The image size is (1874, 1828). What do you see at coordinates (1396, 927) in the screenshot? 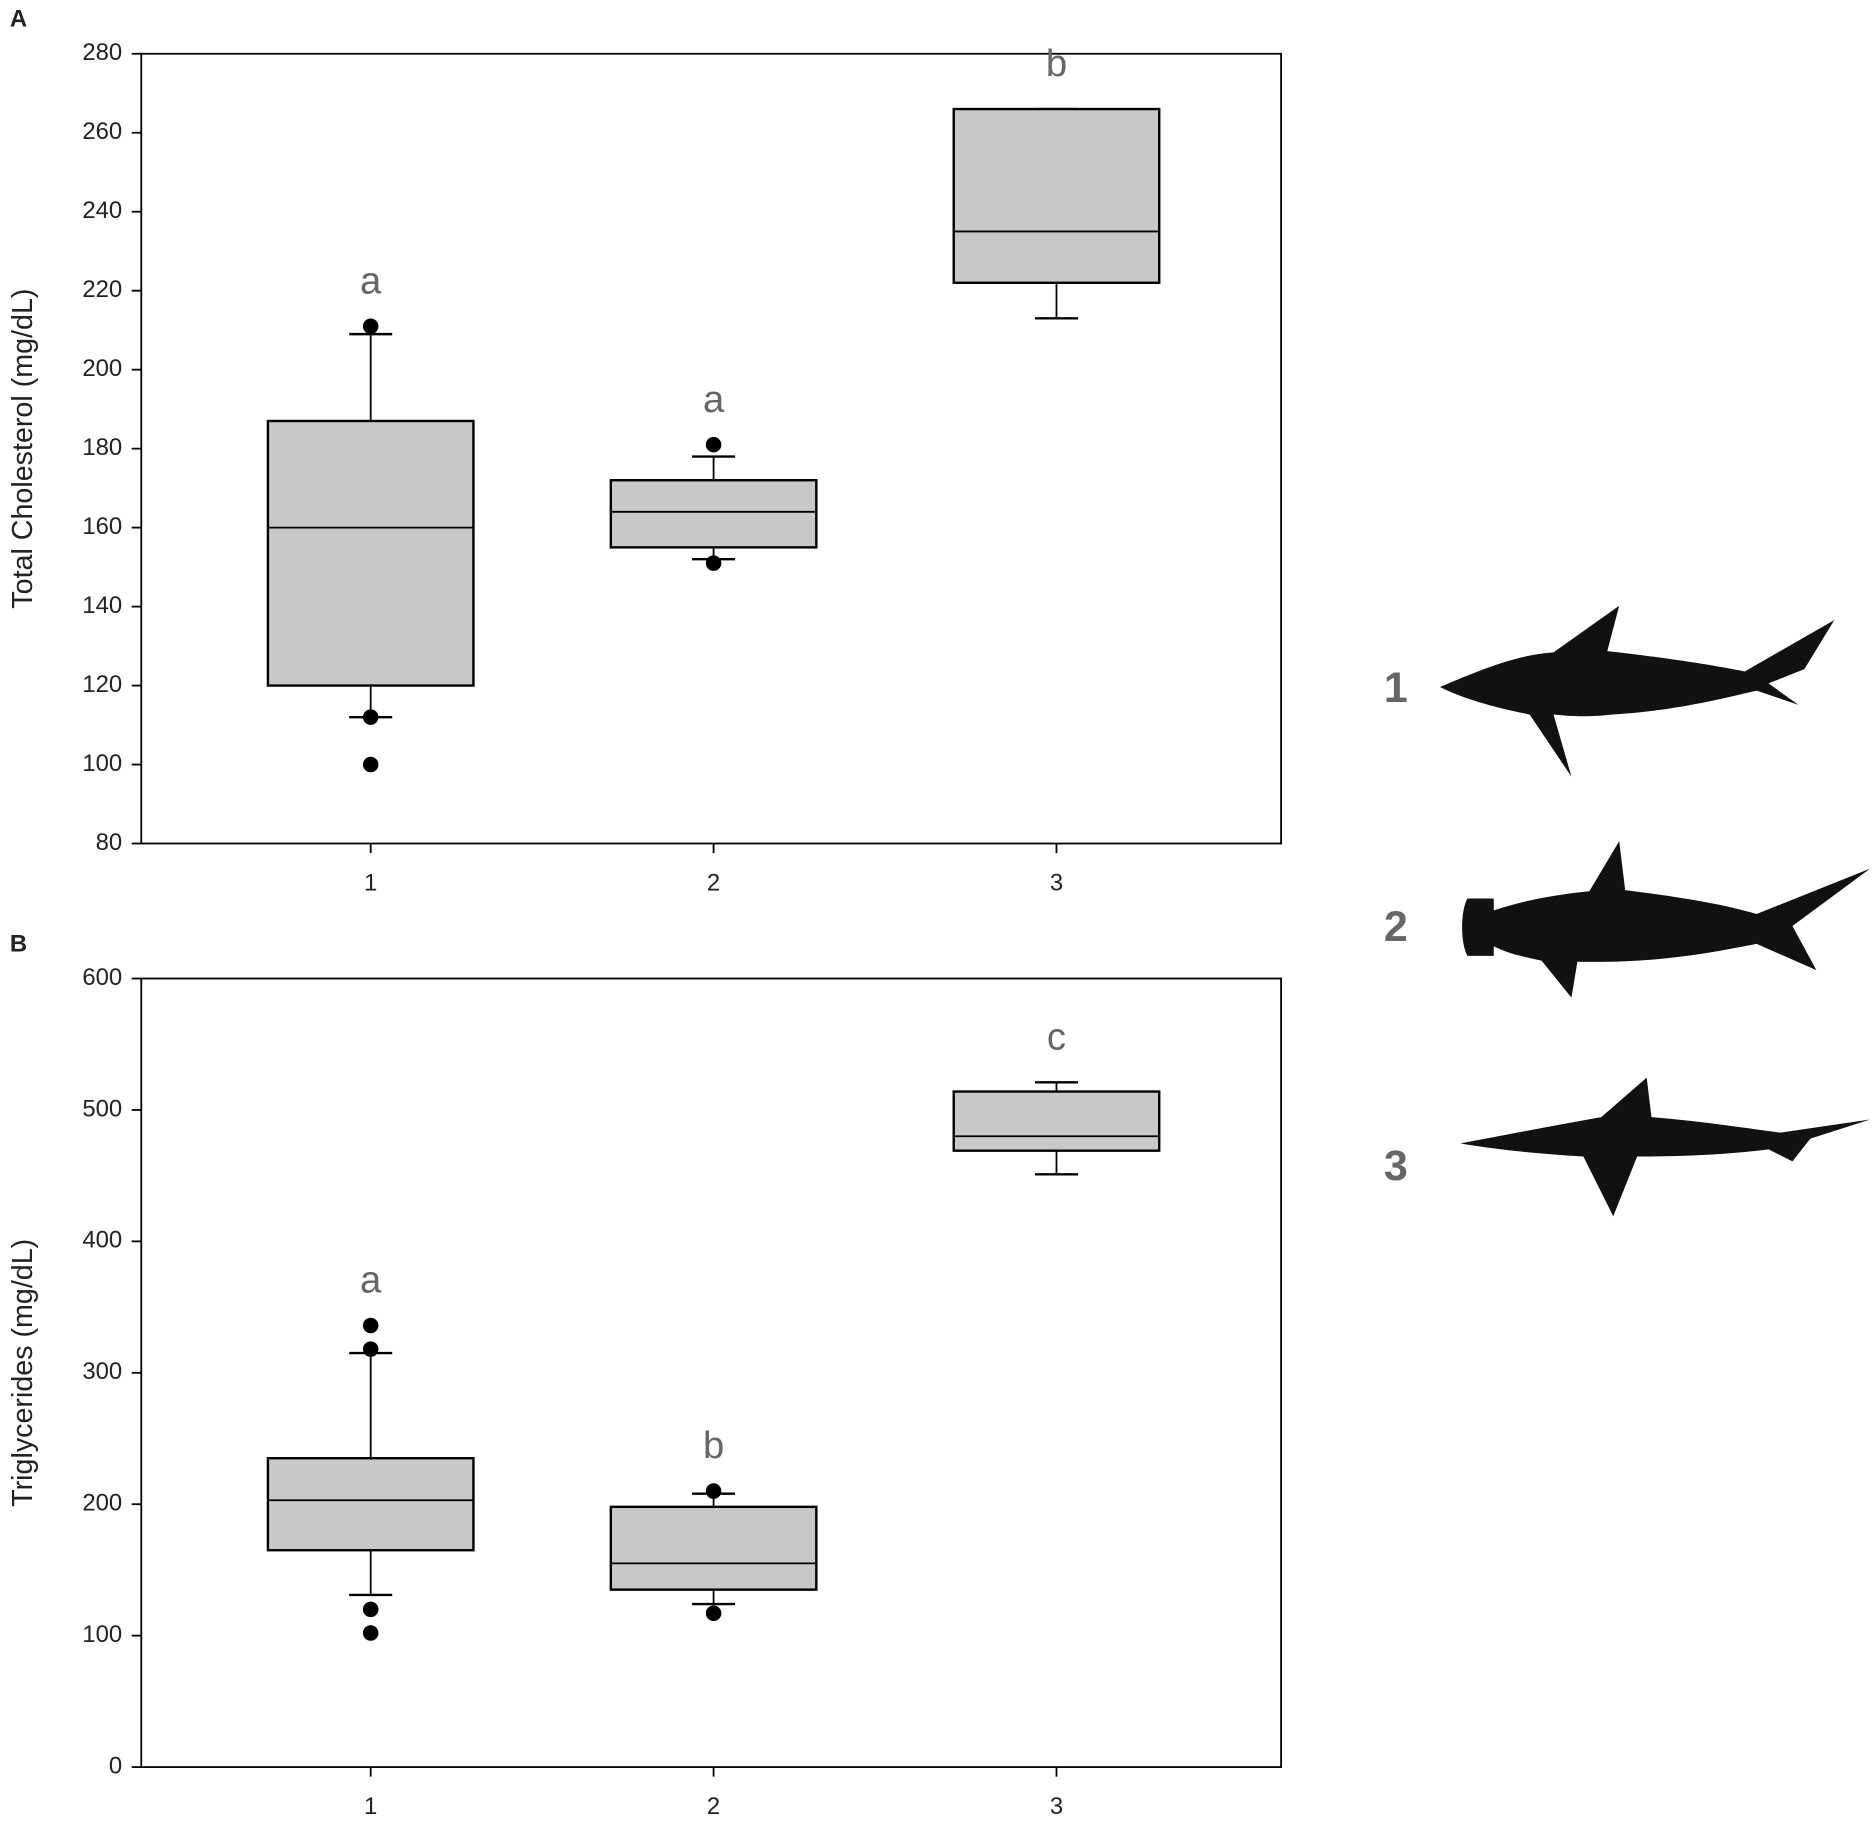
I see `species-label: 2` at bounding box center [1396, 927].